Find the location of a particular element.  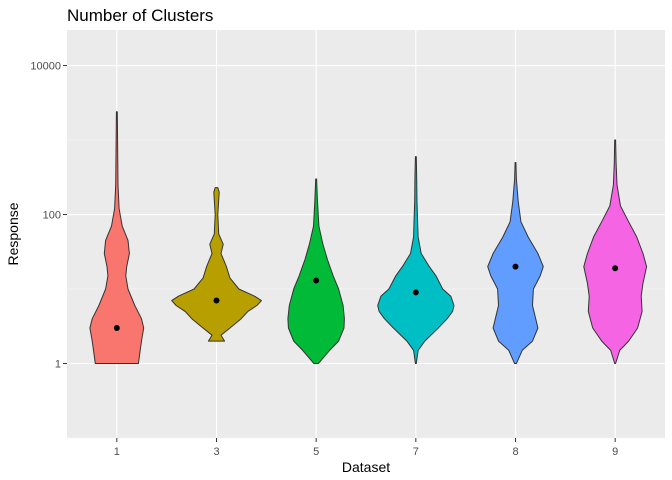

x-tick-label: 9 is located at coordinates (615, 452).